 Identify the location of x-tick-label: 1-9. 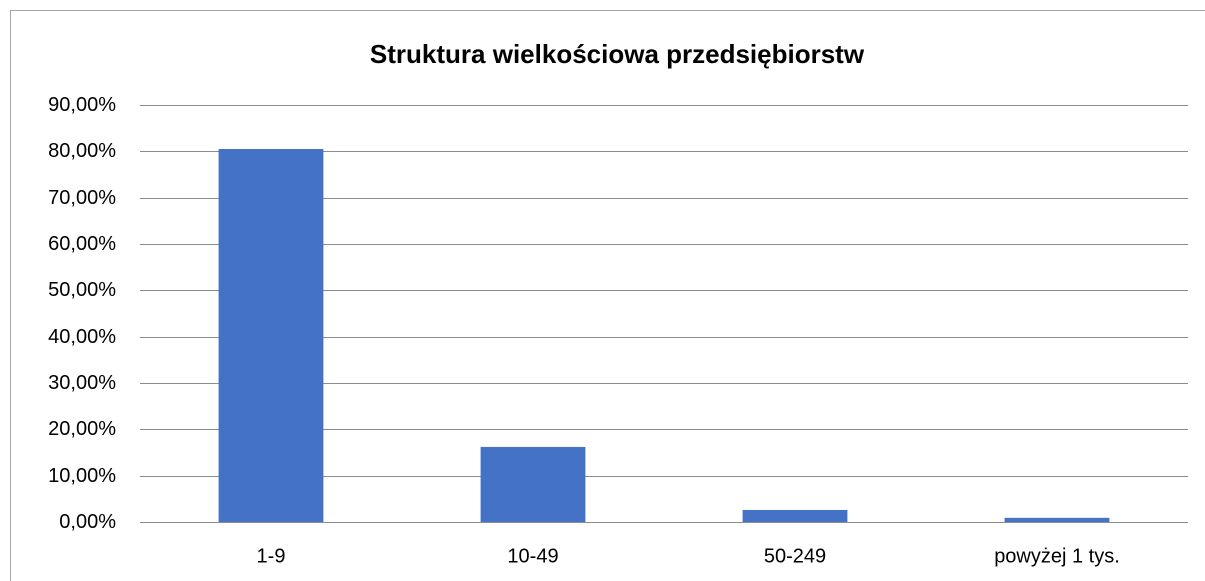
(271, 556).